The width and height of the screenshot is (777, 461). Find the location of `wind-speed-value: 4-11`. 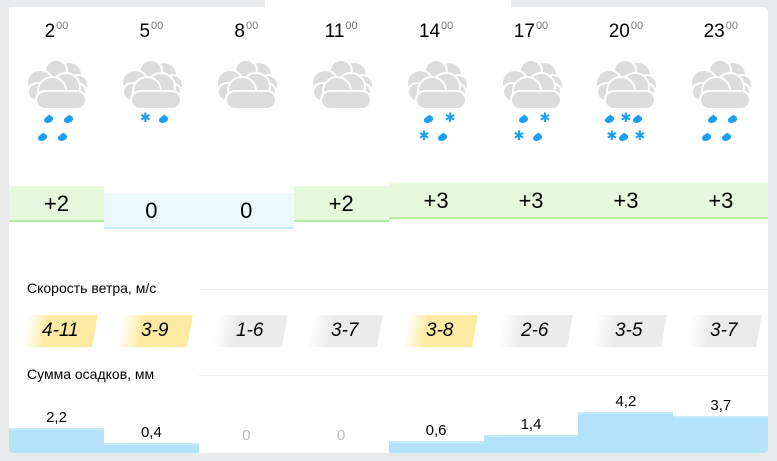

wind-speed-value: 4-11 is located at coordinates (60, 330).